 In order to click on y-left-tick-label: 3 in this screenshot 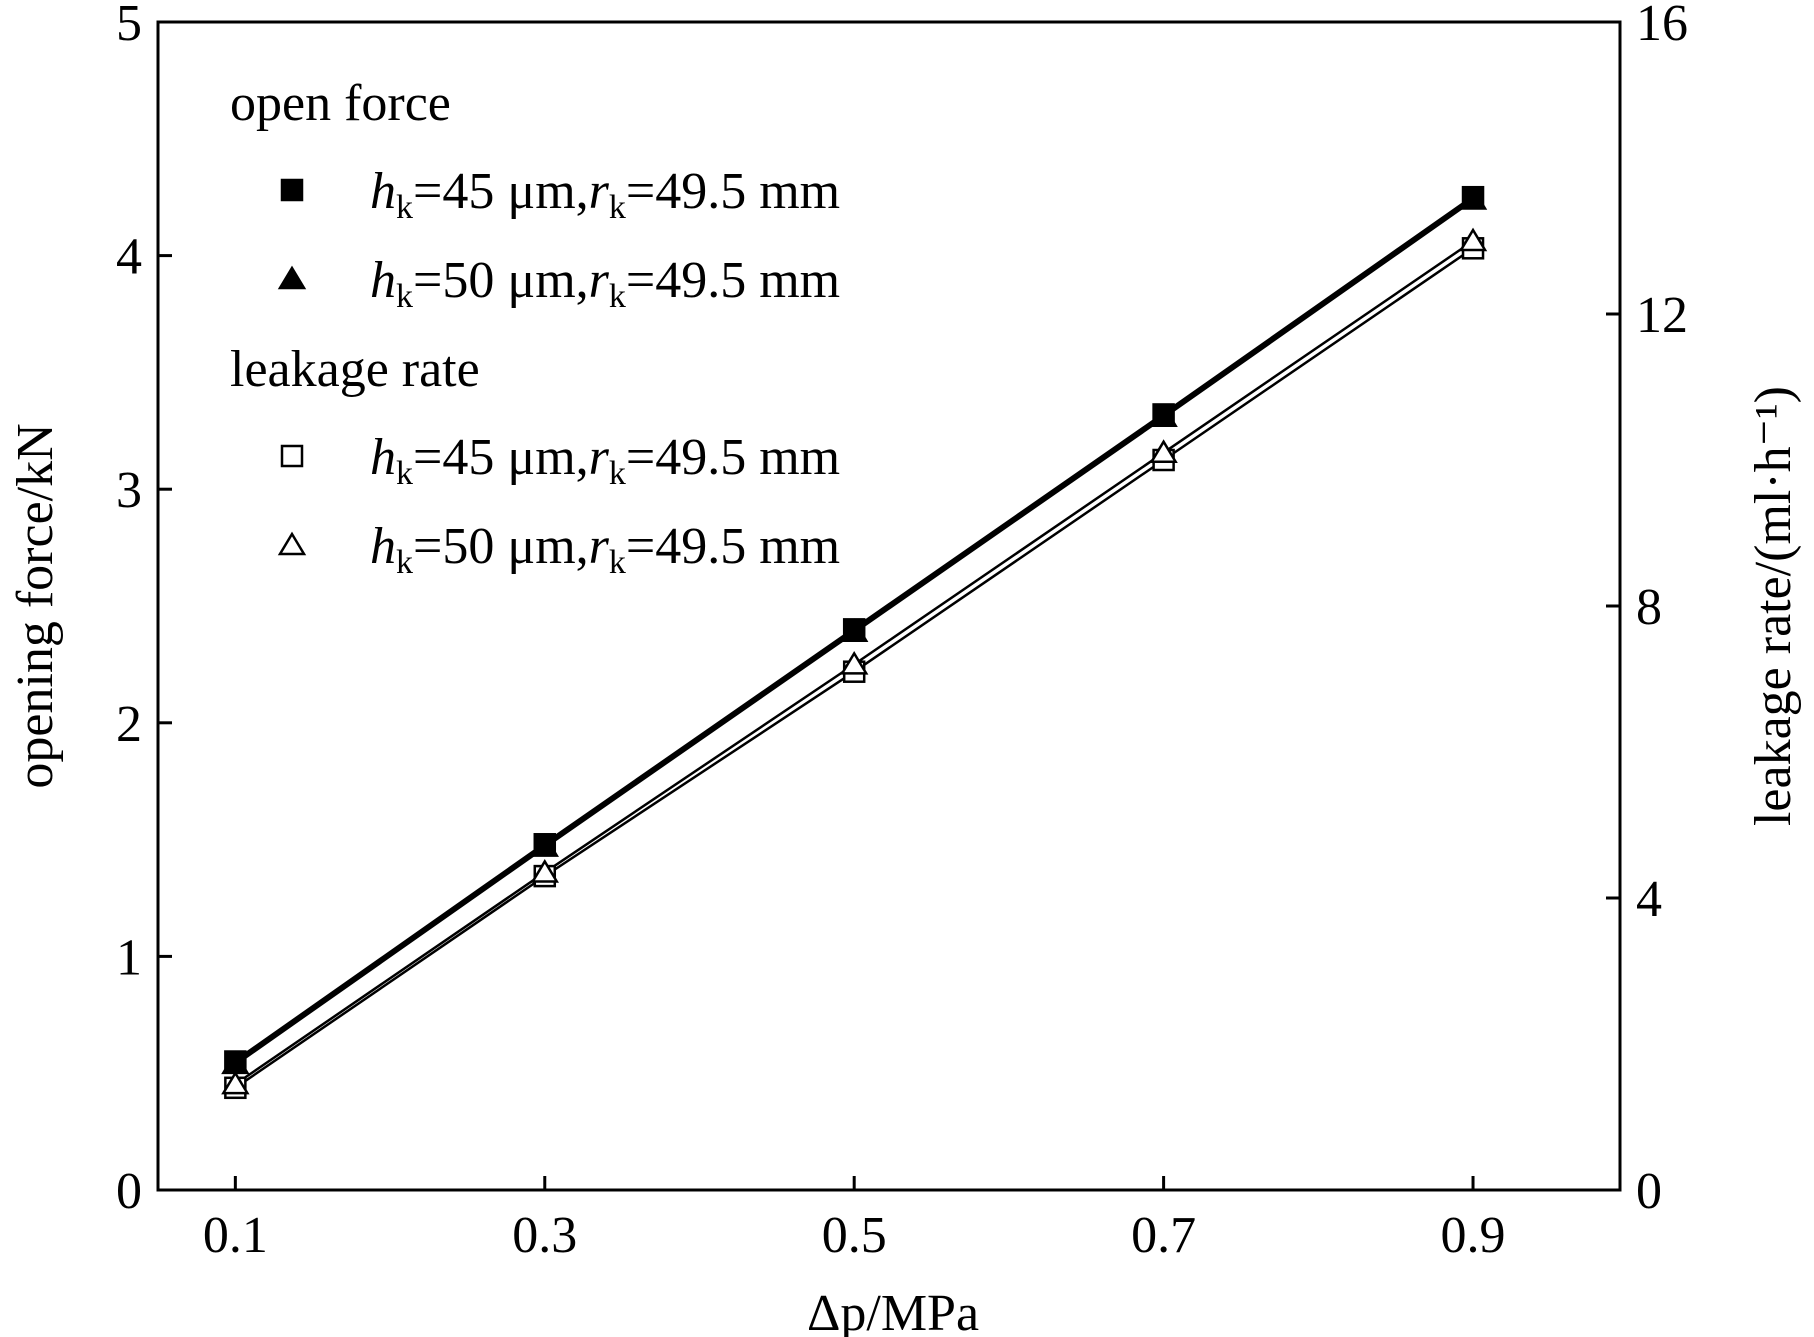, I will do `click(129, 490)`.